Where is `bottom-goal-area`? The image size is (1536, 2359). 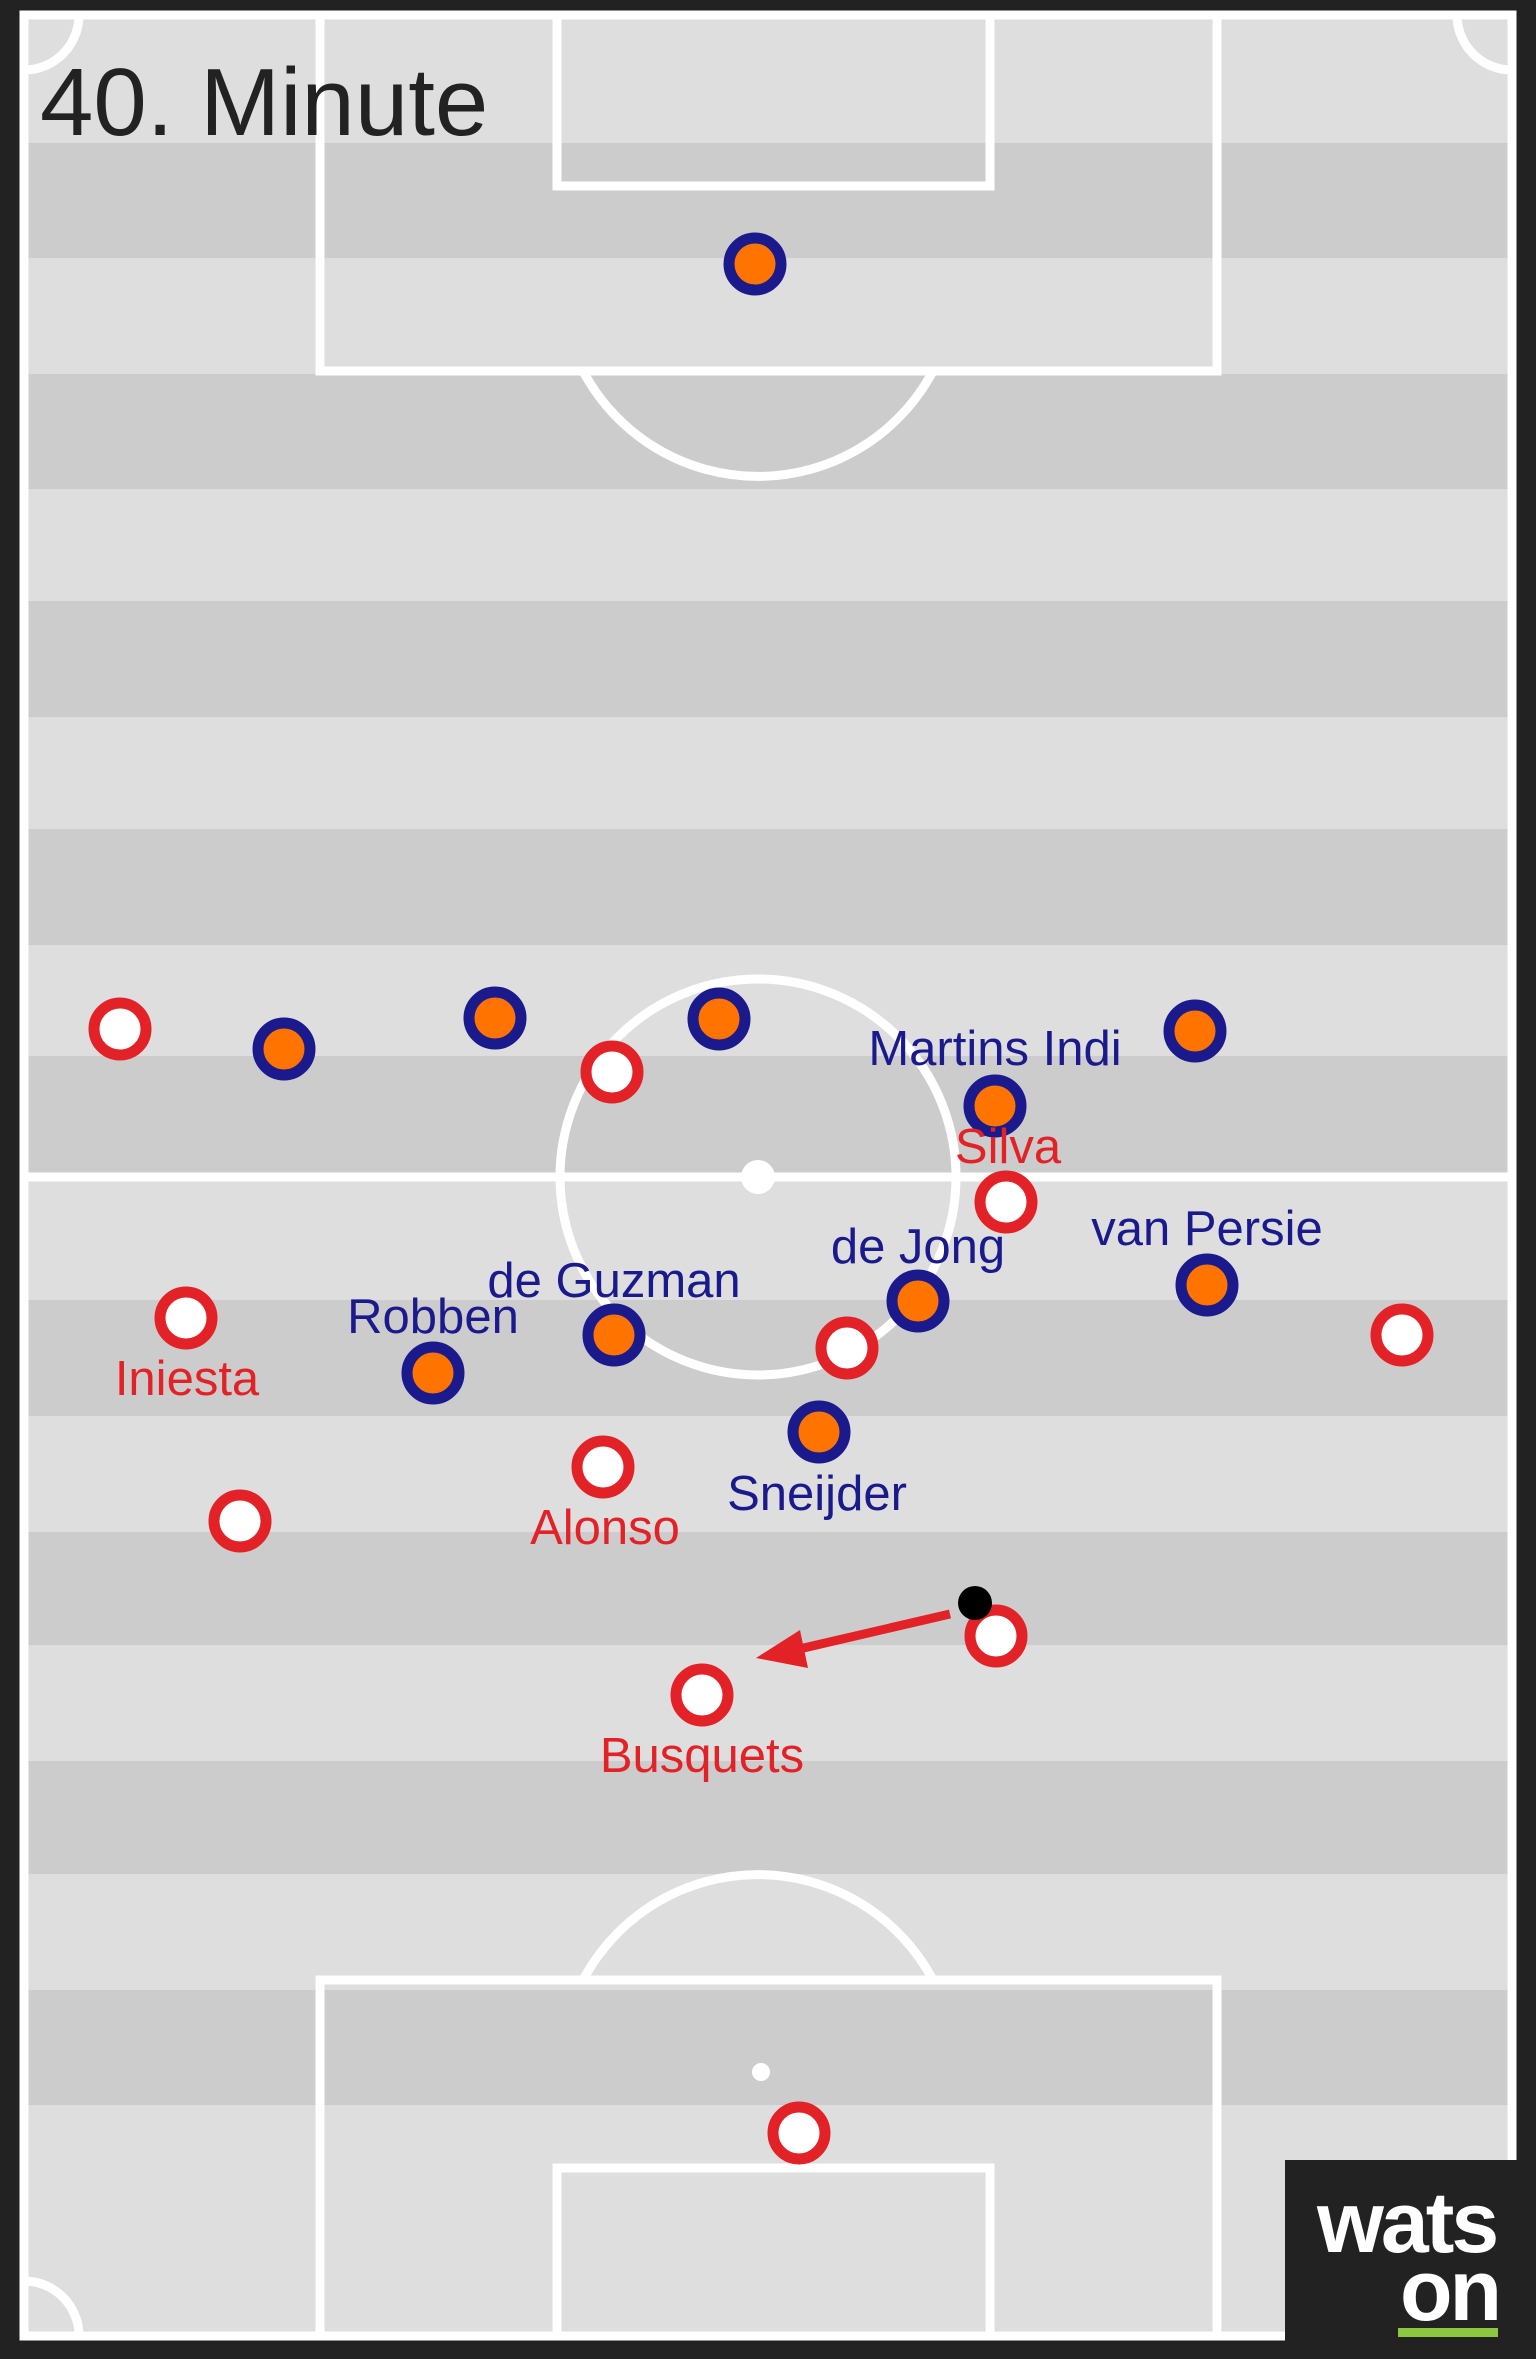 bottom-goal-area is located at coordinates (773, 2252).